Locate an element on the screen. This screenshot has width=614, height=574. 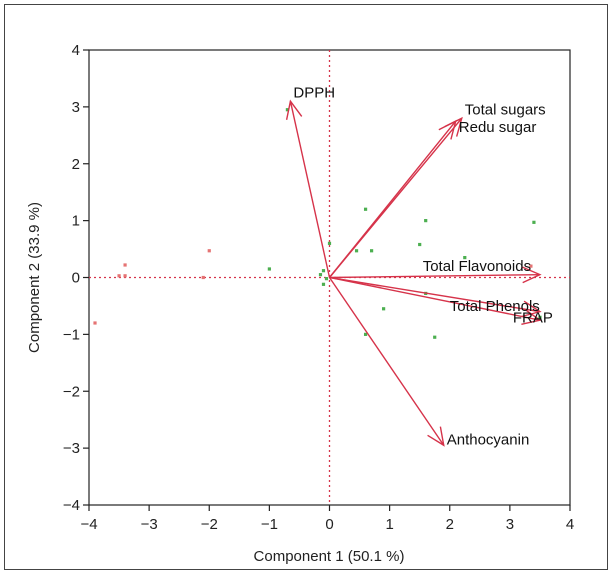
x-tick-label: 2 is located at coordinates (450, 524).